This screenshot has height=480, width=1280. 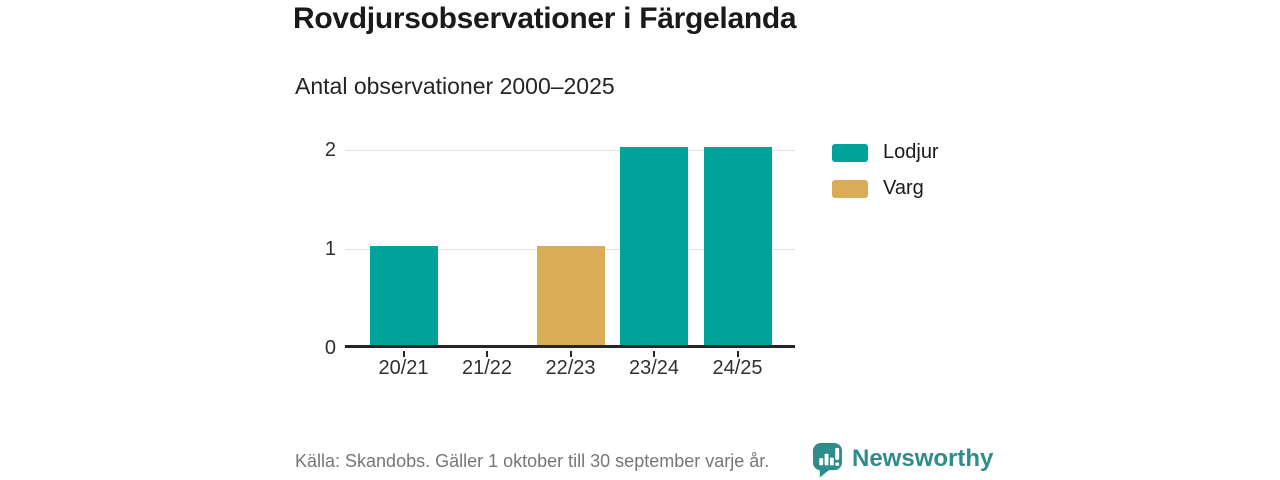 What do you see at coordinates (911, 152) in the screenshot?
I see `legend-label-lodjur: Lodjur` at bounding box center [911, 152].